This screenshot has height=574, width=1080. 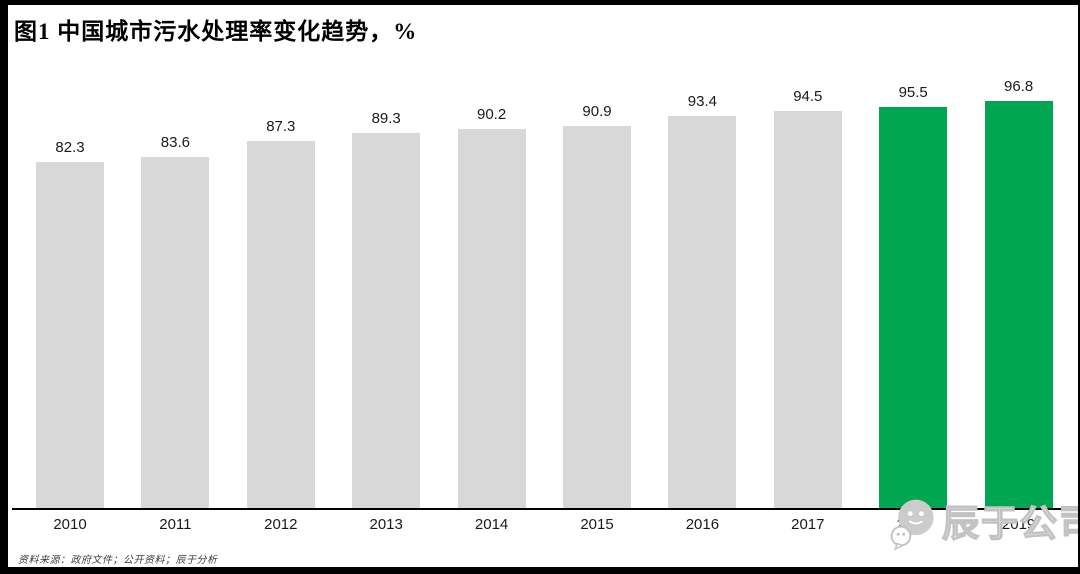 I want to click on x-axis-label: 2017, so click(x=808, y=524).